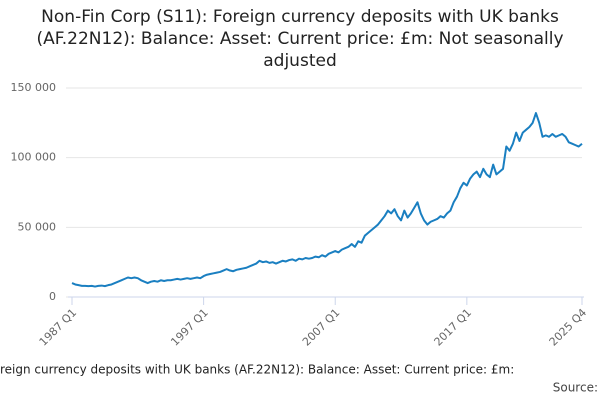  I want to click on y-tick-label: 50 000, so click(37, 226).